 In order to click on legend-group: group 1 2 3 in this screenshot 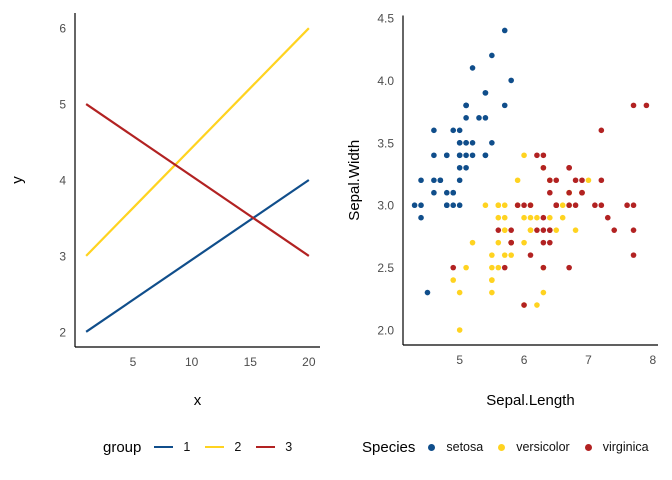, I will do `click(205, 447)`.